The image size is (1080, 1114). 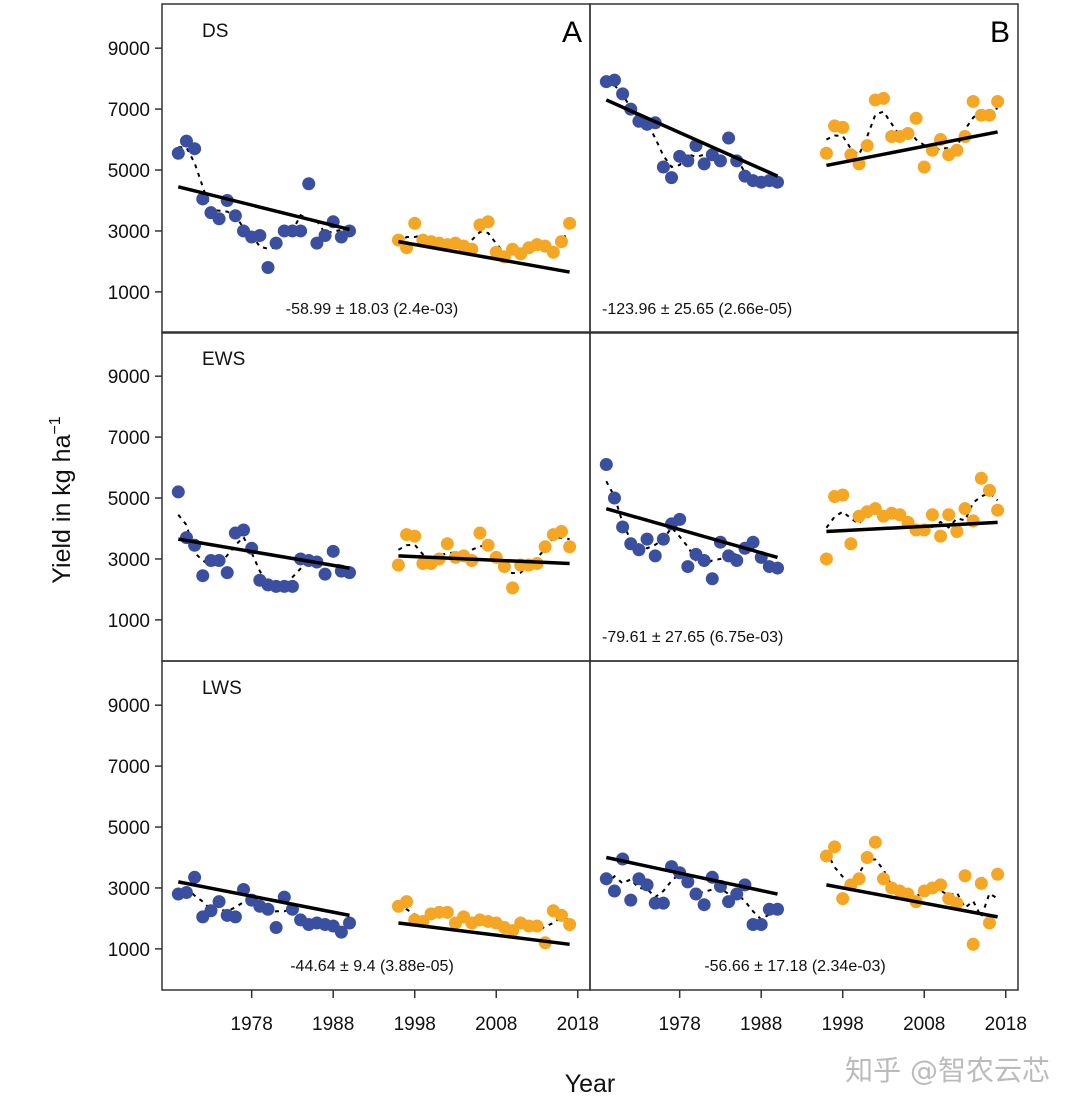 What do you see at coordinates (692, 637) in the screenshot?
I see `slope-annotation: -79.61 ± 27.65 (6.75e-03)` at bounding box center [692, 637].